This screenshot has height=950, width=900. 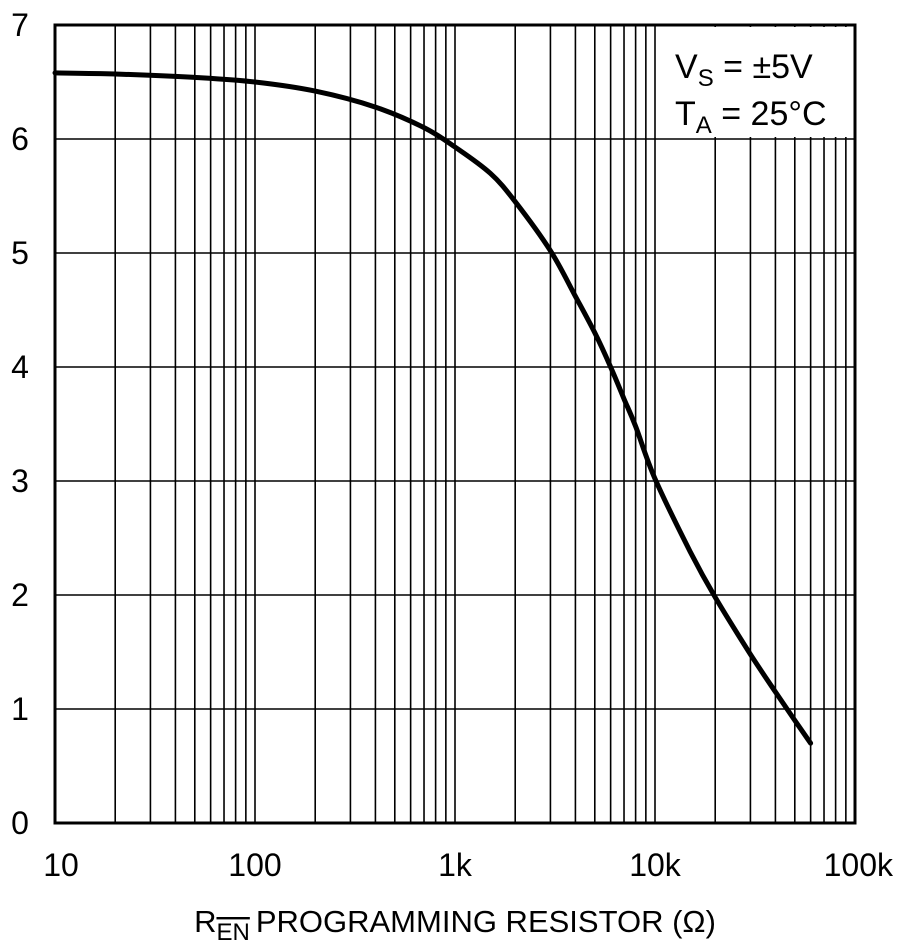 What do you see at coordinates (20, 253) in the screenshot?
I see `y-tick-label: 5` at bounding box center [20, 253].